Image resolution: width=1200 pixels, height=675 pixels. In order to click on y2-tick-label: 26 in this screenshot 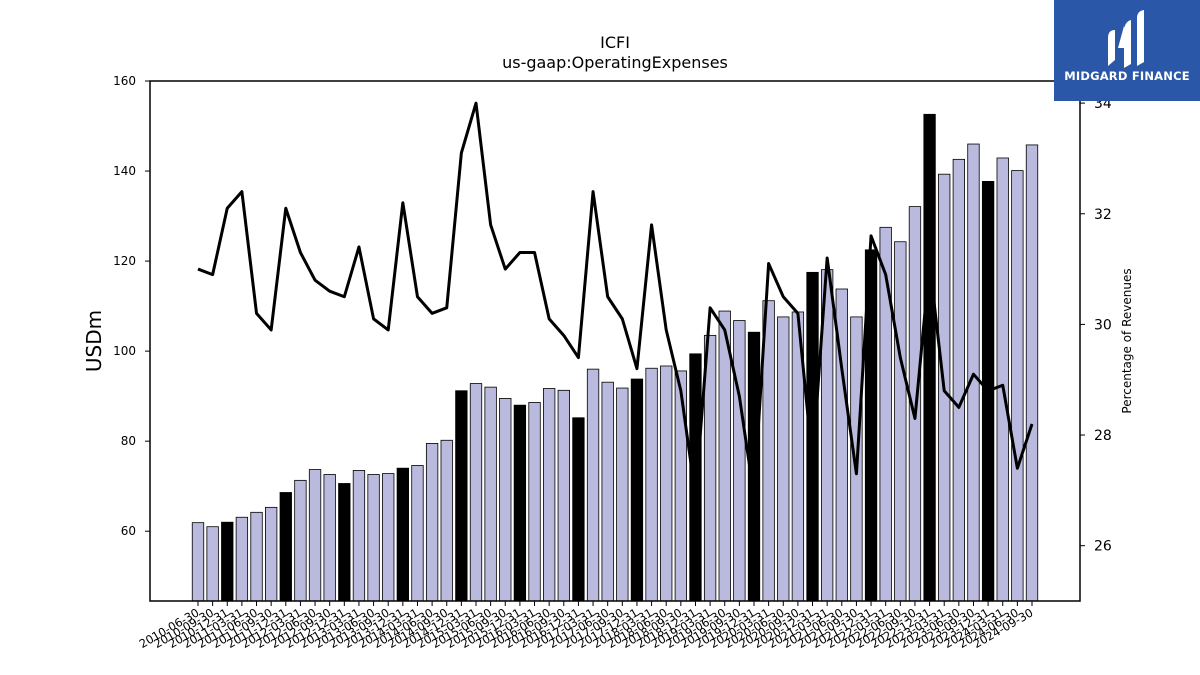, I will do `click(1103, 547)`.